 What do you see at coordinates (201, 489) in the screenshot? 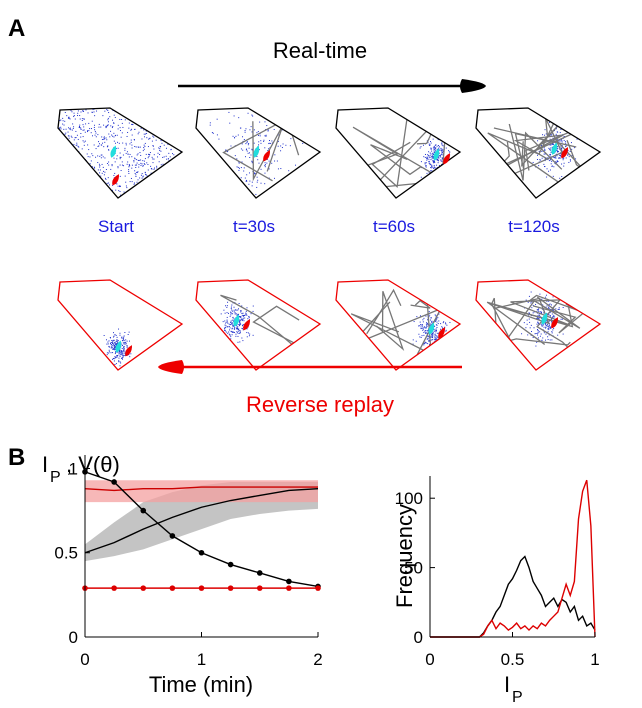
I see `series-line` at bounding box center [201, 489].